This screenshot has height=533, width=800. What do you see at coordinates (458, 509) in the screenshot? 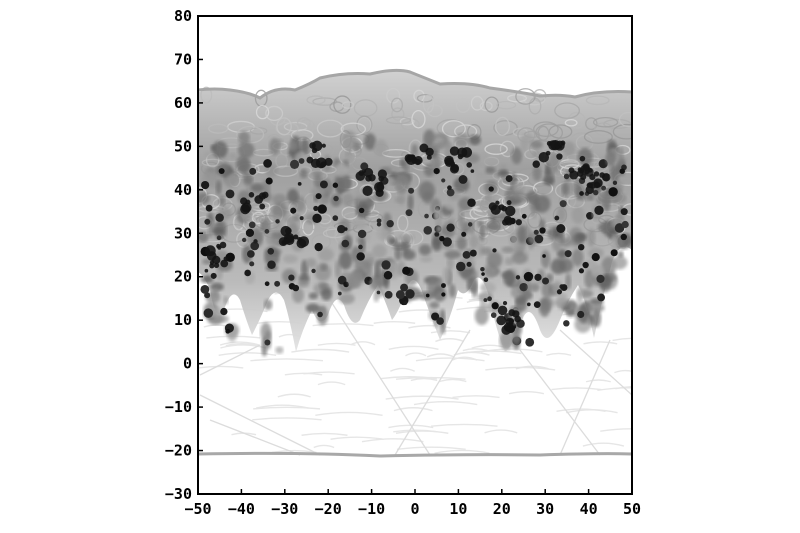
I see `x-tick-label: 10` at bounding box center [458, 509].